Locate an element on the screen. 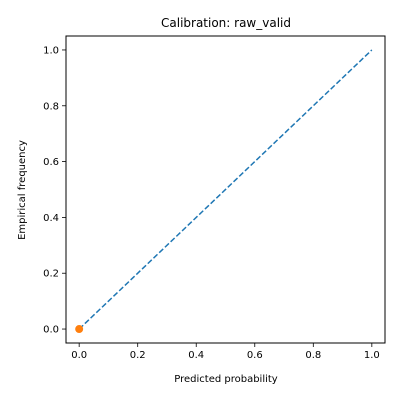 This screenshot has height=405, width=400. calibration-point is located at coordinates (79, 329).